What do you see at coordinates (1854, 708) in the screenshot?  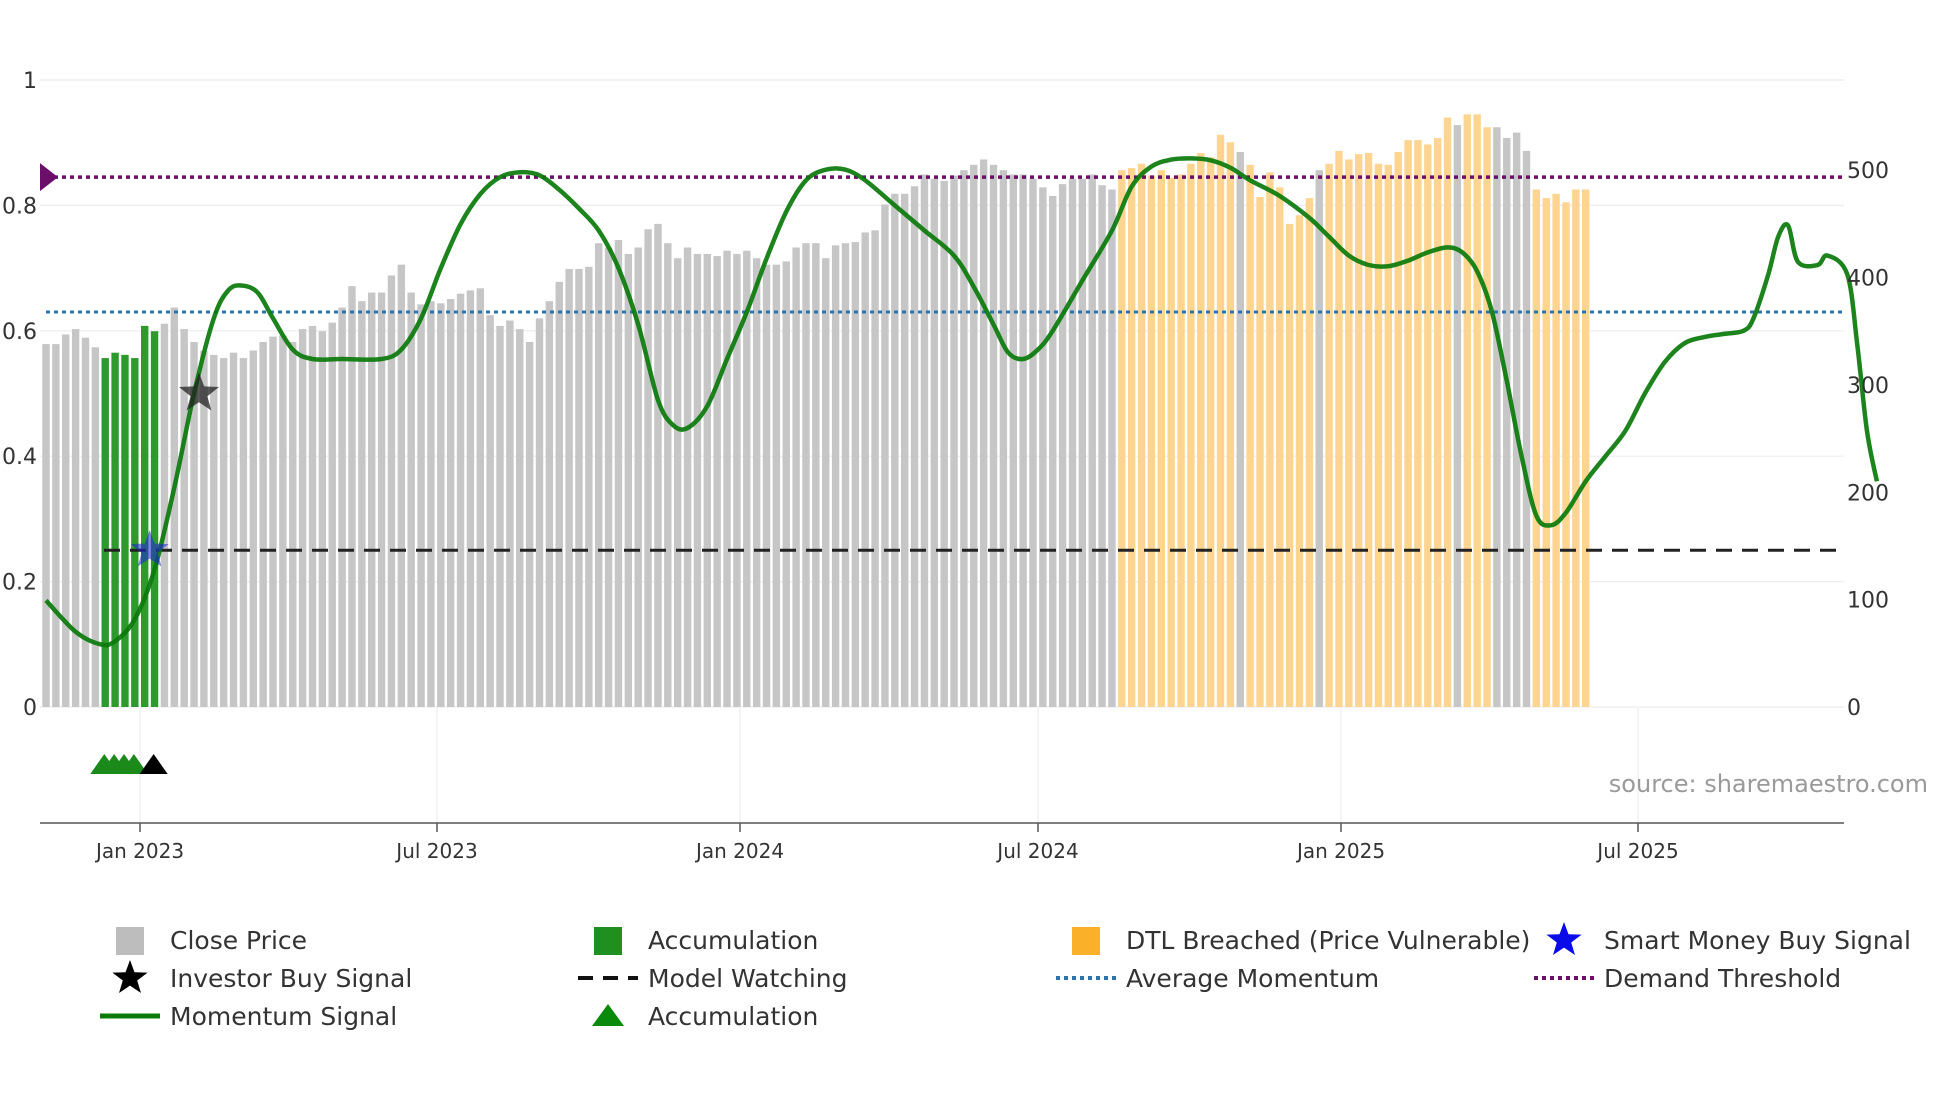 I see `right-axis-tick-label: 0` at bounding box center [1854, 708].